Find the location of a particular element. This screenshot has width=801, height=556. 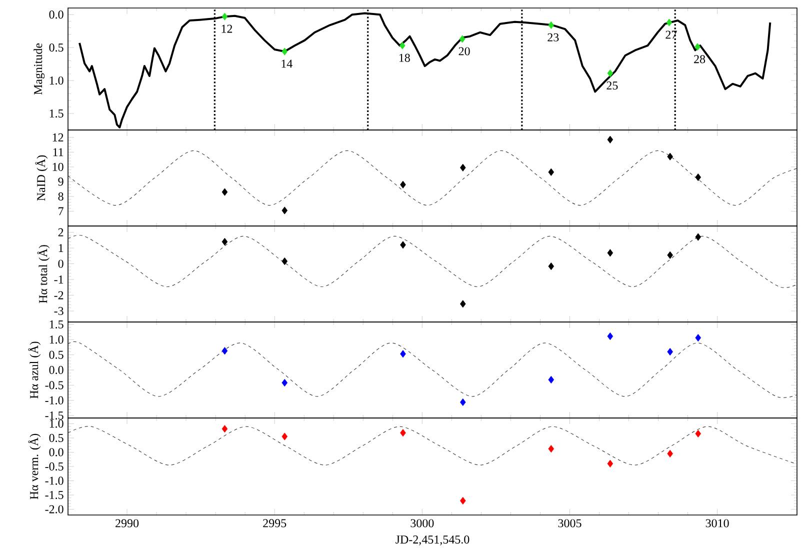

y-tick-label: -1 is located at coordinates (59, 280).